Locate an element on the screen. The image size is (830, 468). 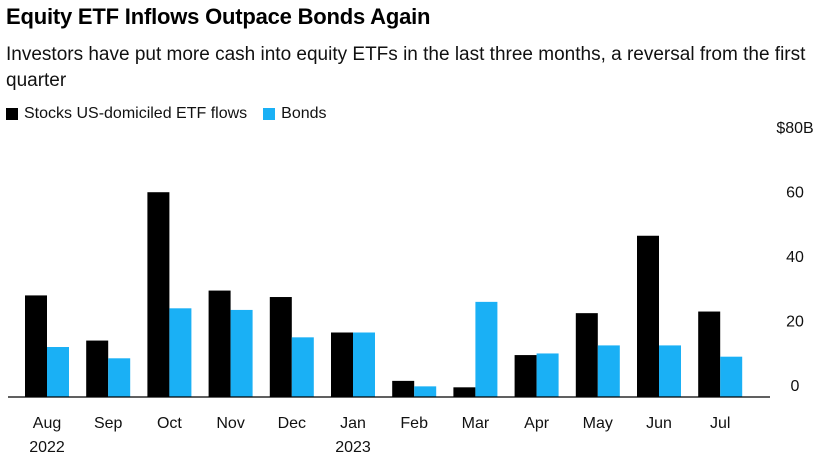
x-tick-label-mar: Mar is located at coordinates (476, 423).